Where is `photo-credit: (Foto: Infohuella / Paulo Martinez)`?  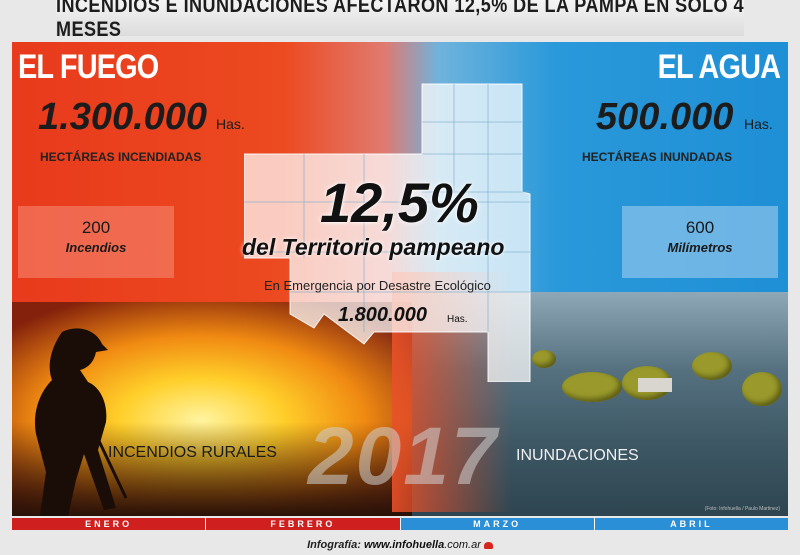
photo-credit: (Foto: Infohuella / Paulo Martinez) is located at coordinates (742, 509).